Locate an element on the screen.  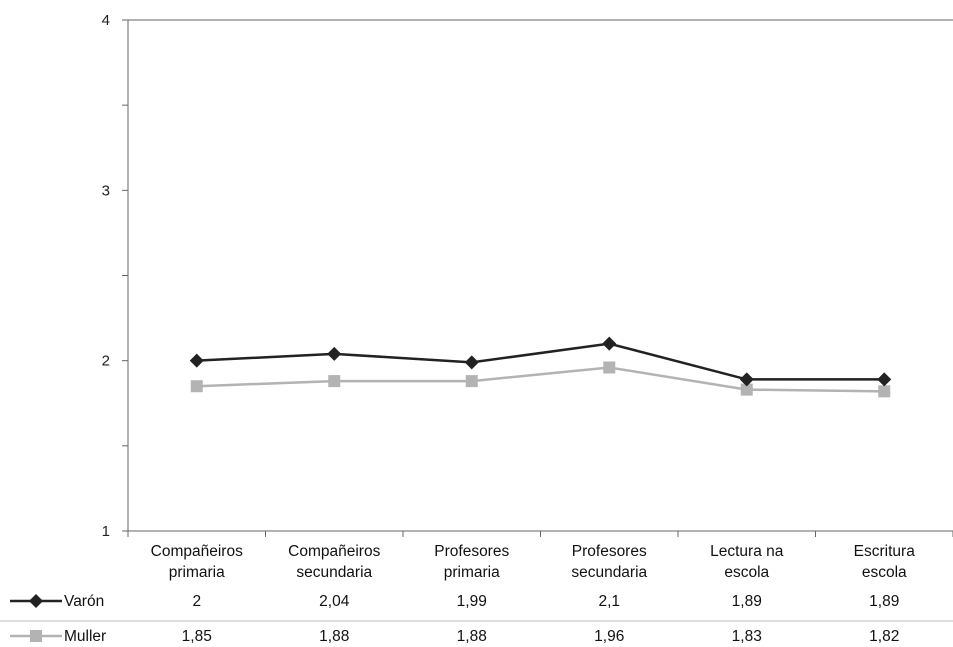
y-tick-label: 3 is located at coordinates (106, 190).